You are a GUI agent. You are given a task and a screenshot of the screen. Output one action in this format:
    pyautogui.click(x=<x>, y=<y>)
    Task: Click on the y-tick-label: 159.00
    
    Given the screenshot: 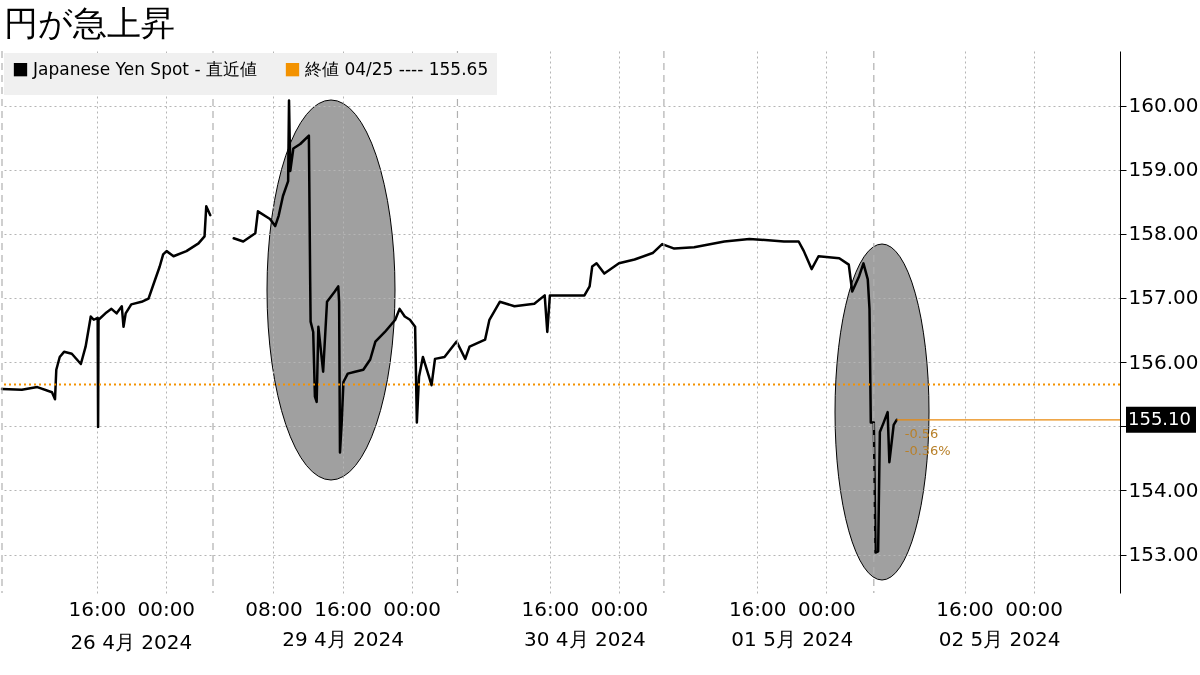 What is the action you would take?
    pyautogui.click(x=1163, y=169)
    